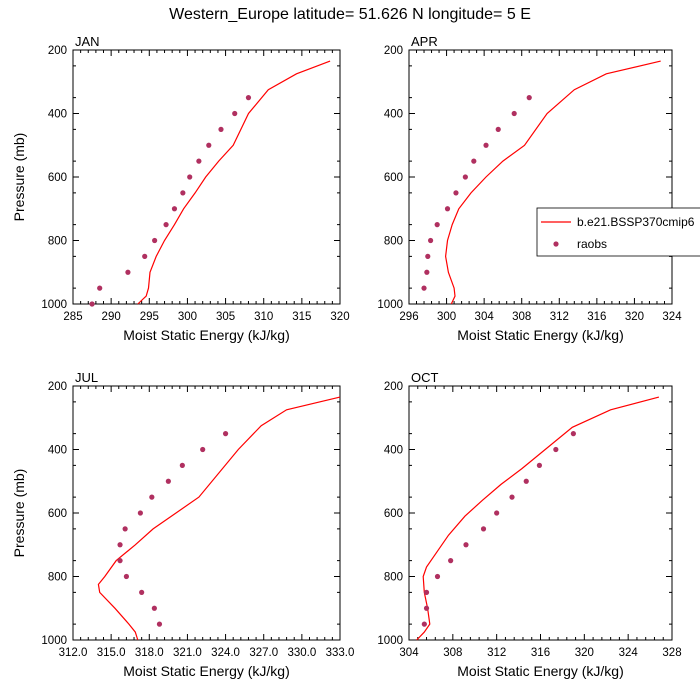 The width and height of the screenshot is (700, 700). What do you see at coordinates (634, 317) in the screenshot?
I see `x-tick-label-apr: 320` at bounding box center [634, 317].